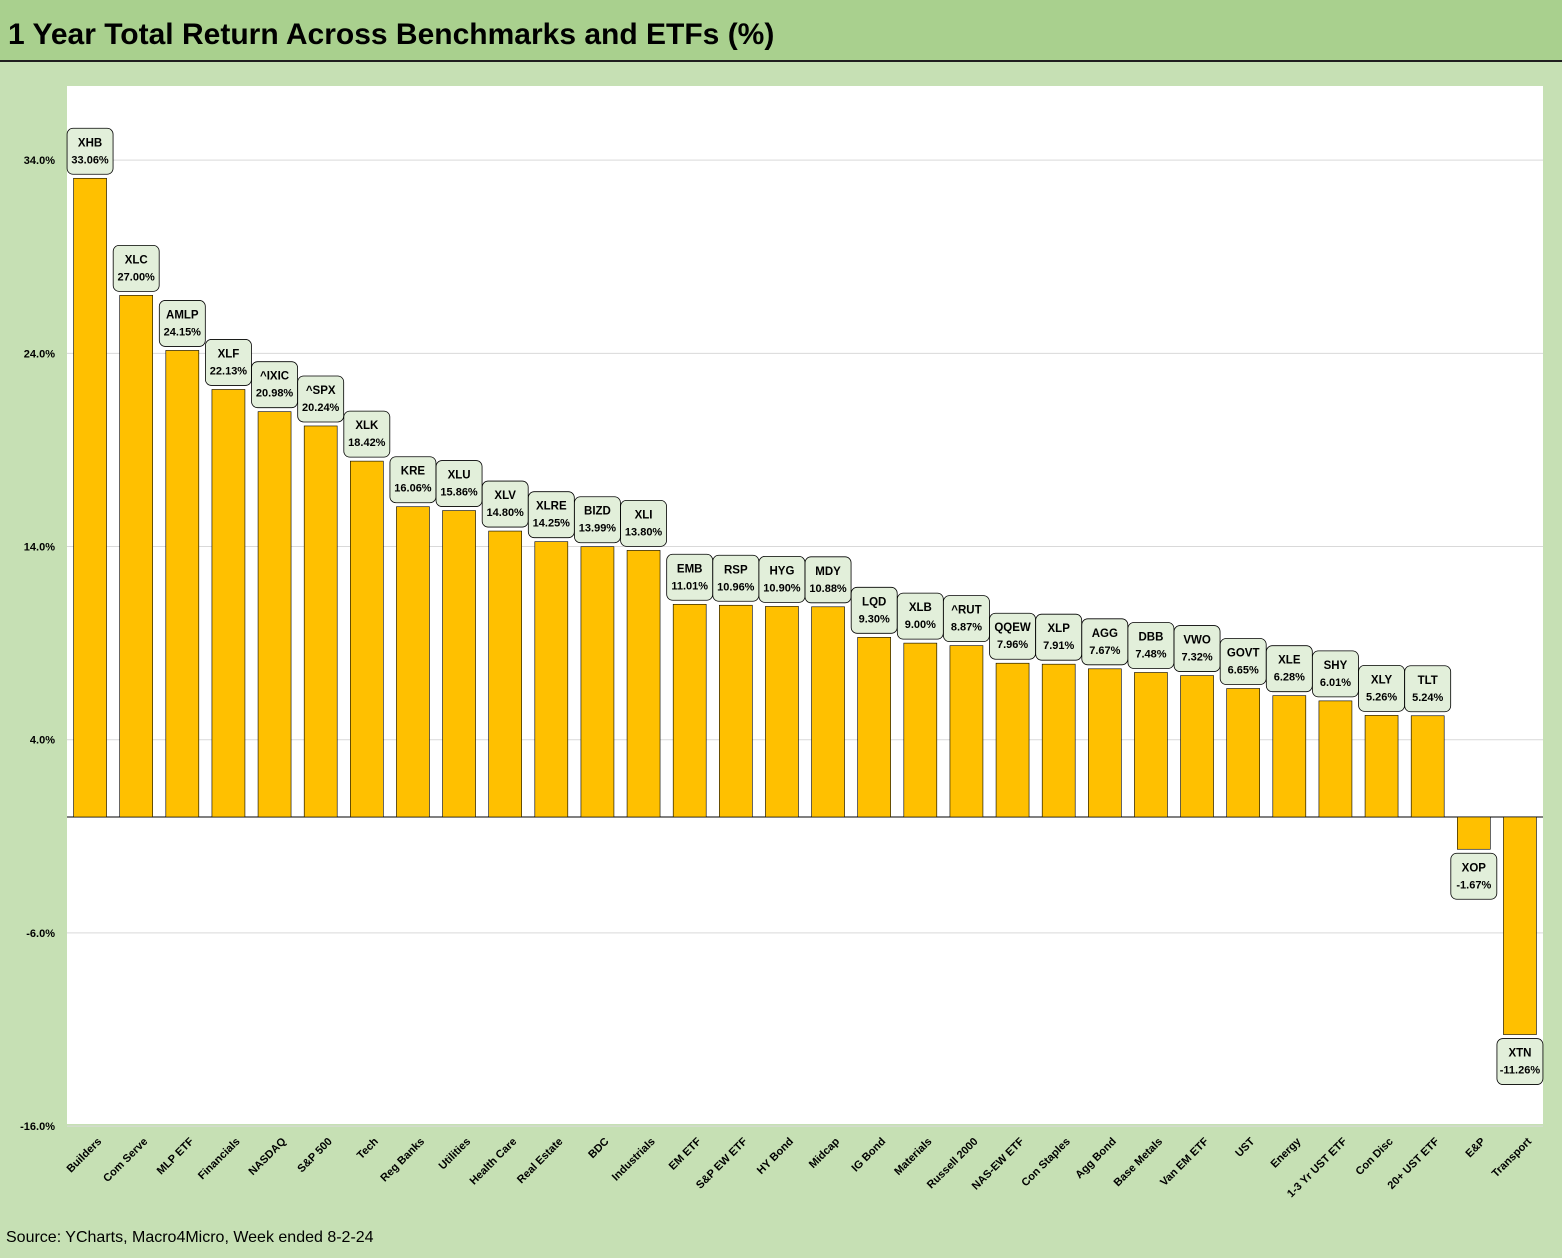 This screenshot has width=1562, height=1258. What do you see at coordinates (506, 513) in the screenshot?
I see `data-label: 14.80%` at bounding box center [506, 513].